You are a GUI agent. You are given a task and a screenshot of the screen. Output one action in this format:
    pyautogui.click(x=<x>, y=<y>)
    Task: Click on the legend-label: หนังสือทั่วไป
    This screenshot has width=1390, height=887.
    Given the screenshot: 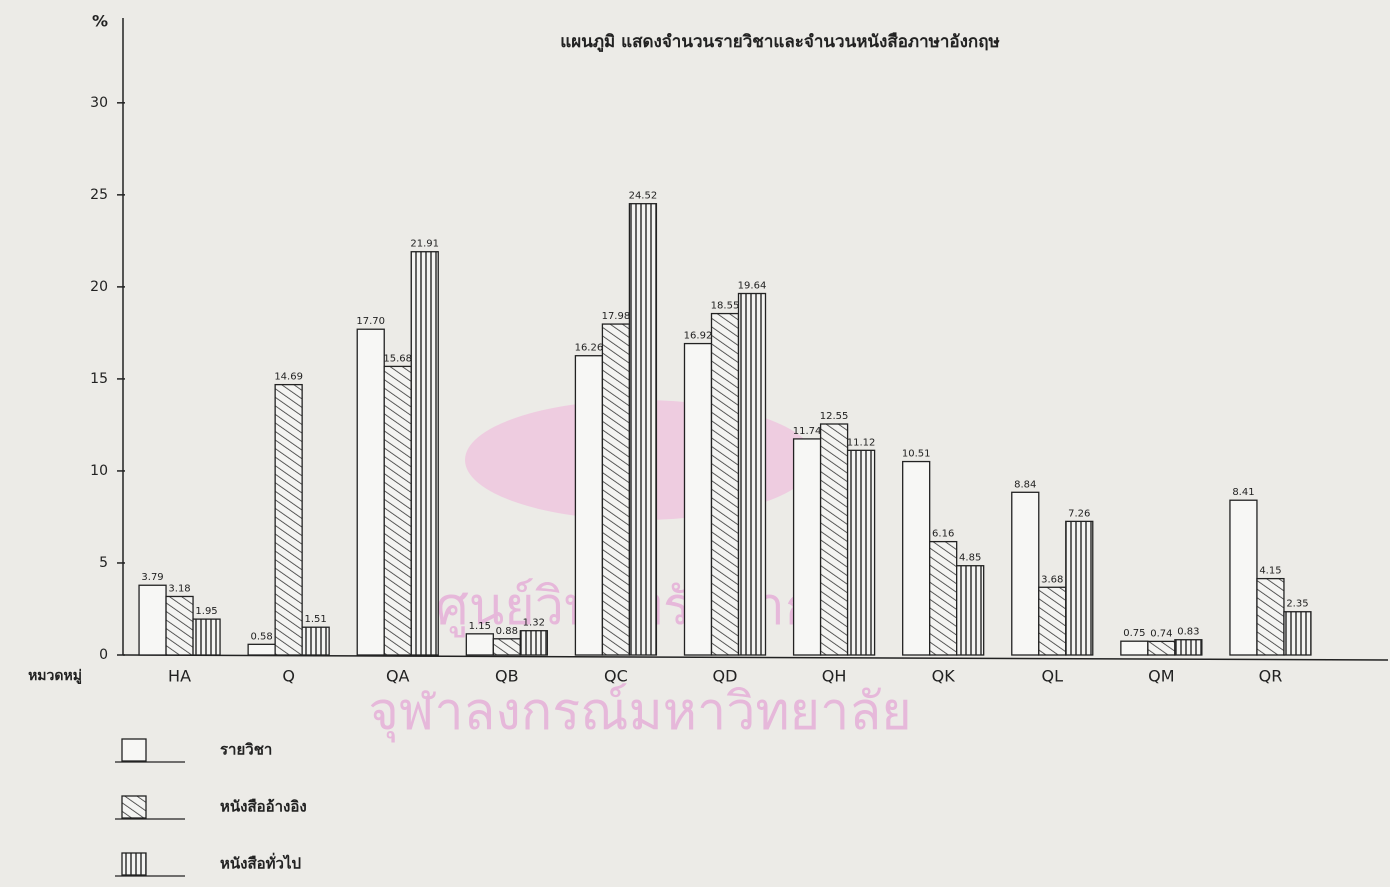 What is the action you would take?
    pyautogui.click(x=260, y=863)
    